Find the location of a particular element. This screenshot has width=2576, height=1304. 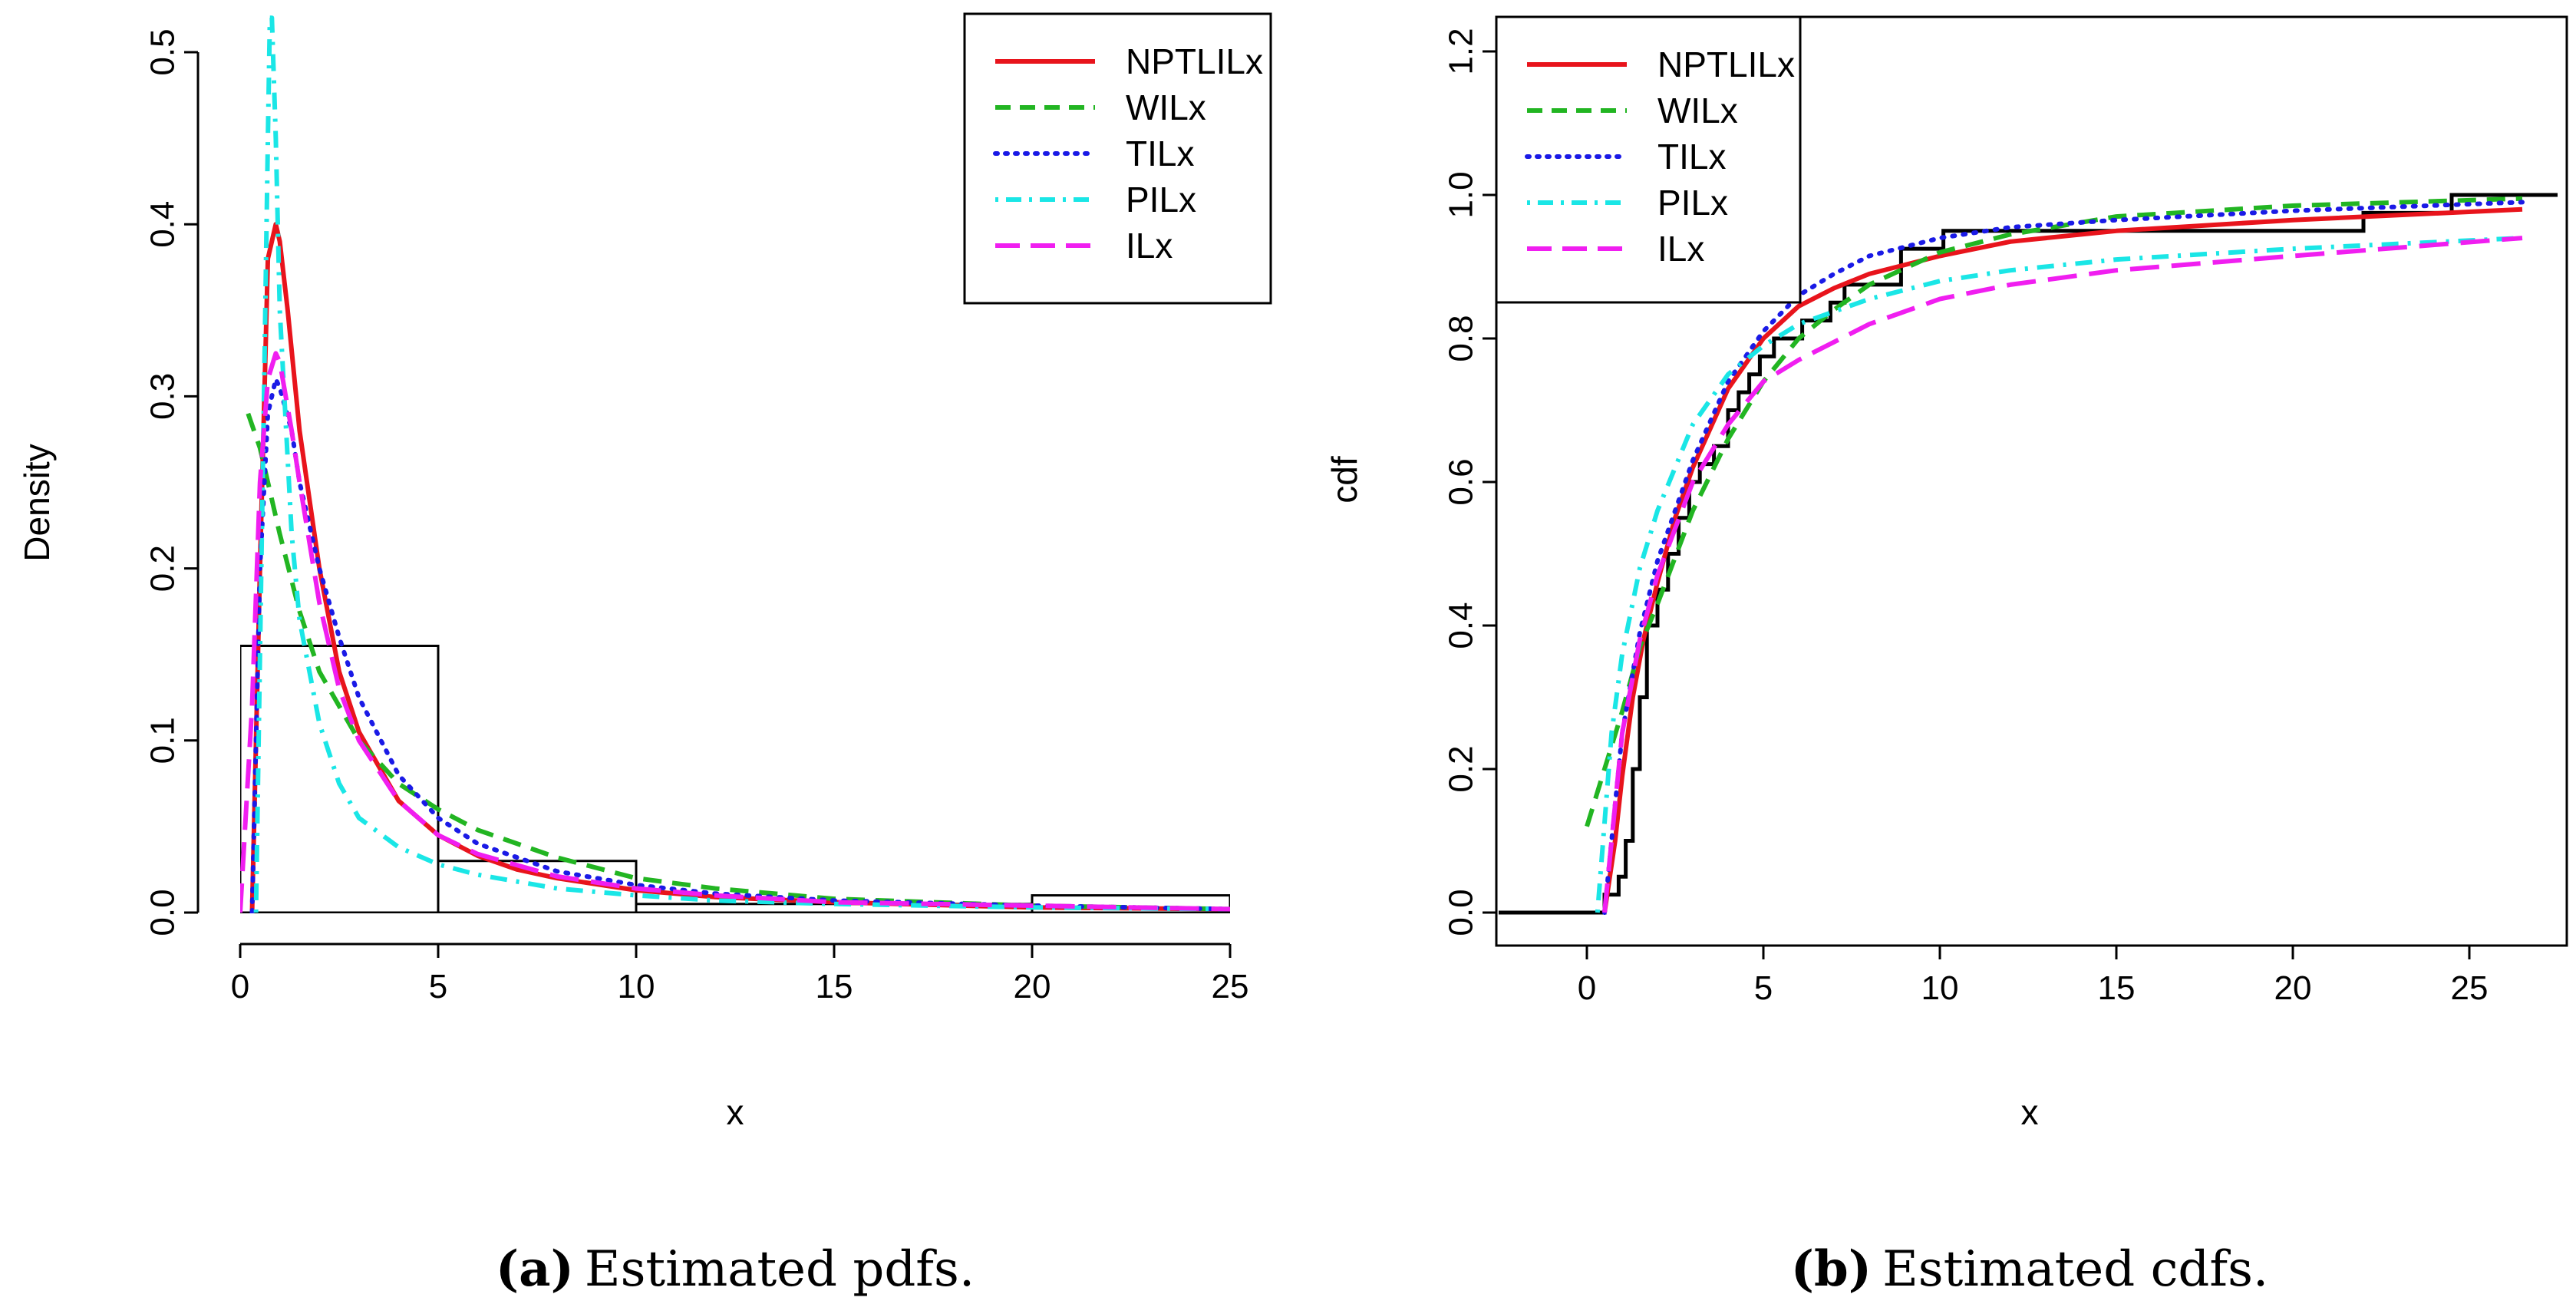

y-axis-title: cdf is located at coordinates (1344, 479).